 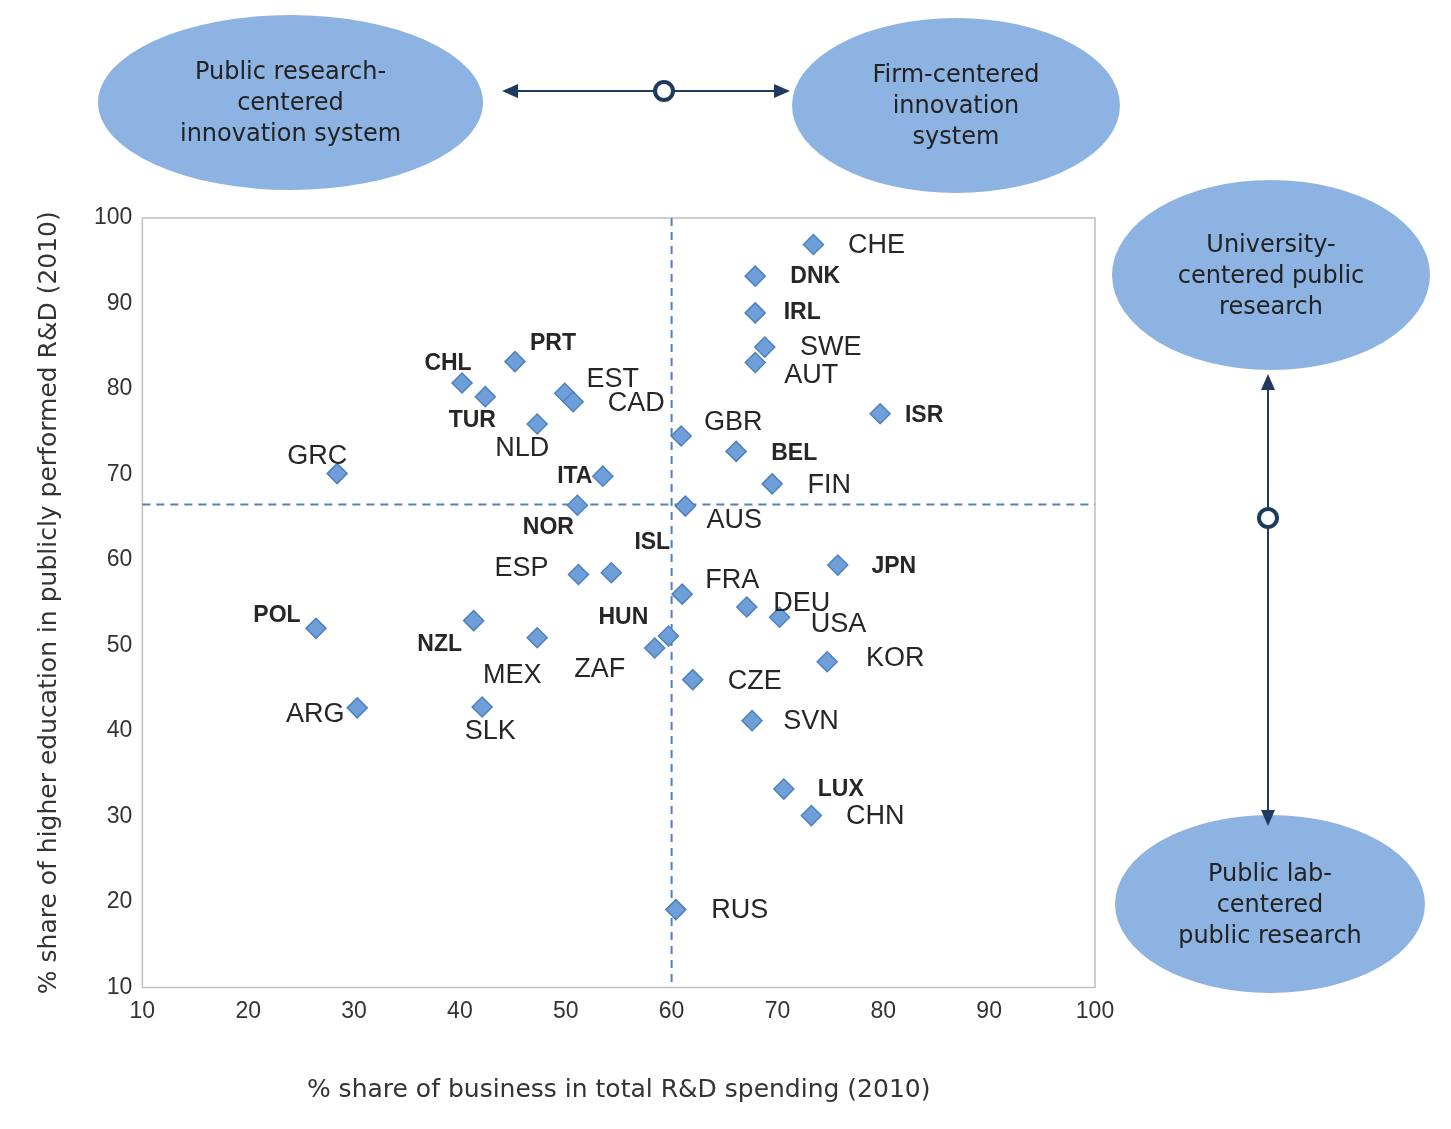 What do you see at coordinates (119, 729) in the screenshot?
I see `y-tick-label: 40` at bounding box center [119, 729].